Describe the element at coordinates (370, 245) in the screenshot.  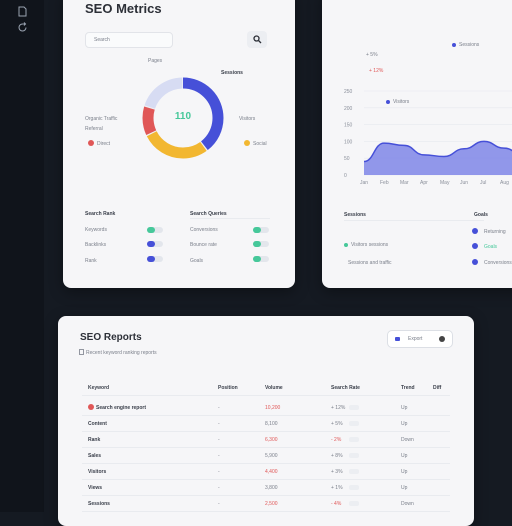
I see `list-item: Visitors sessions` at that location.